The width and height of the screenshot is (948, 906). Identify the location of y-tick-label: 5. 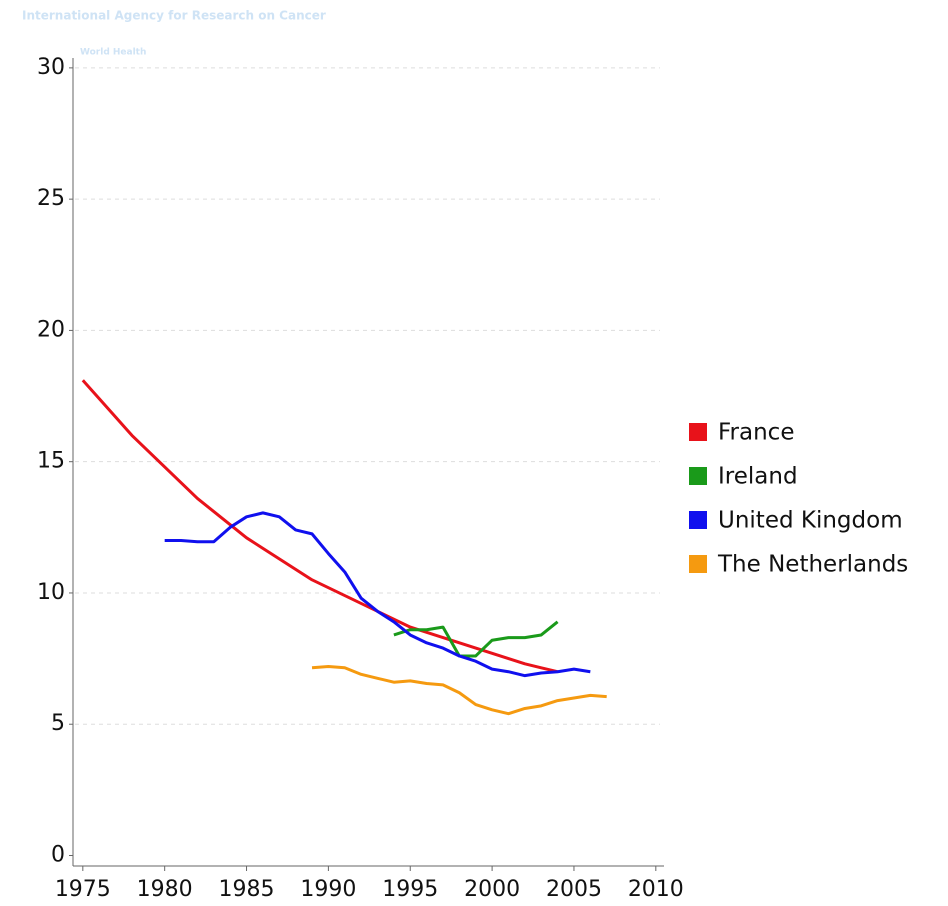
(58, 723).